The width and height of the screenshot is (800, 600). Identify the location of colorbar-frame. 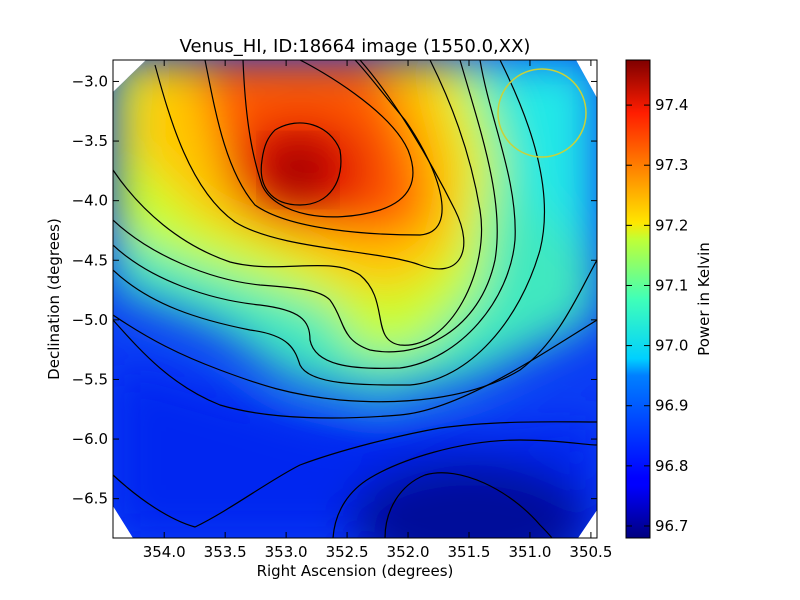
(638, 299).